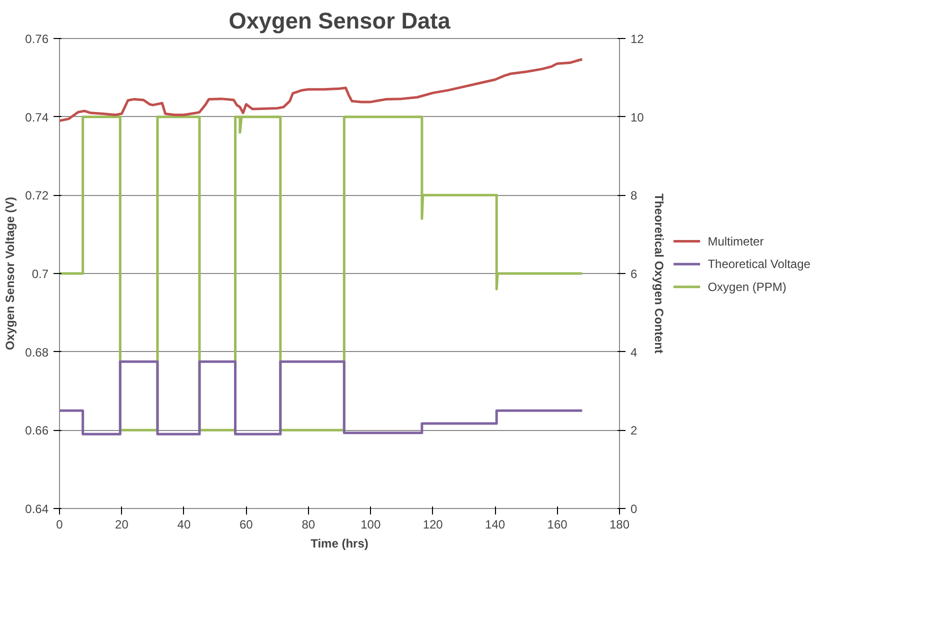  Describe the element at coordinates (37, 195) in the screenshot. I see `y-tick-label: 0.72` at that location.